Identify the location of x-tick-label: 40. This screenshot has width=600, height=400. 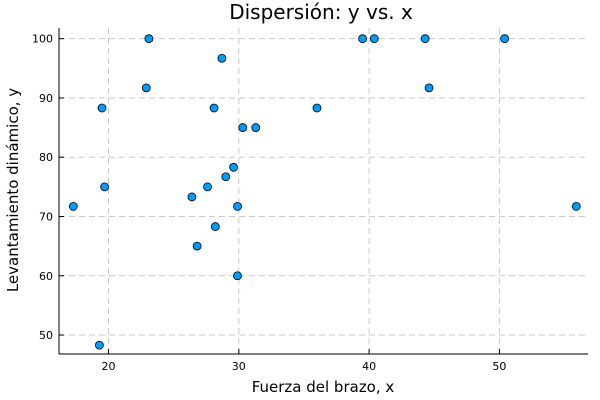
(369, 366).